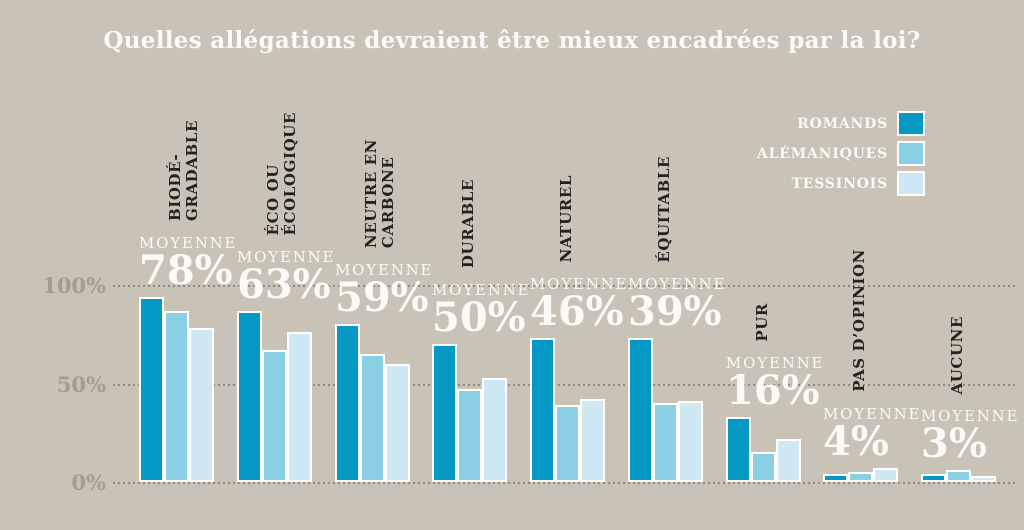 The image size is (1024, 530). What do you see at coordinates (822, 153) in the screenshot?
I see `legend-label: ALÉMANIQUES` at bounding box center [822, 153].